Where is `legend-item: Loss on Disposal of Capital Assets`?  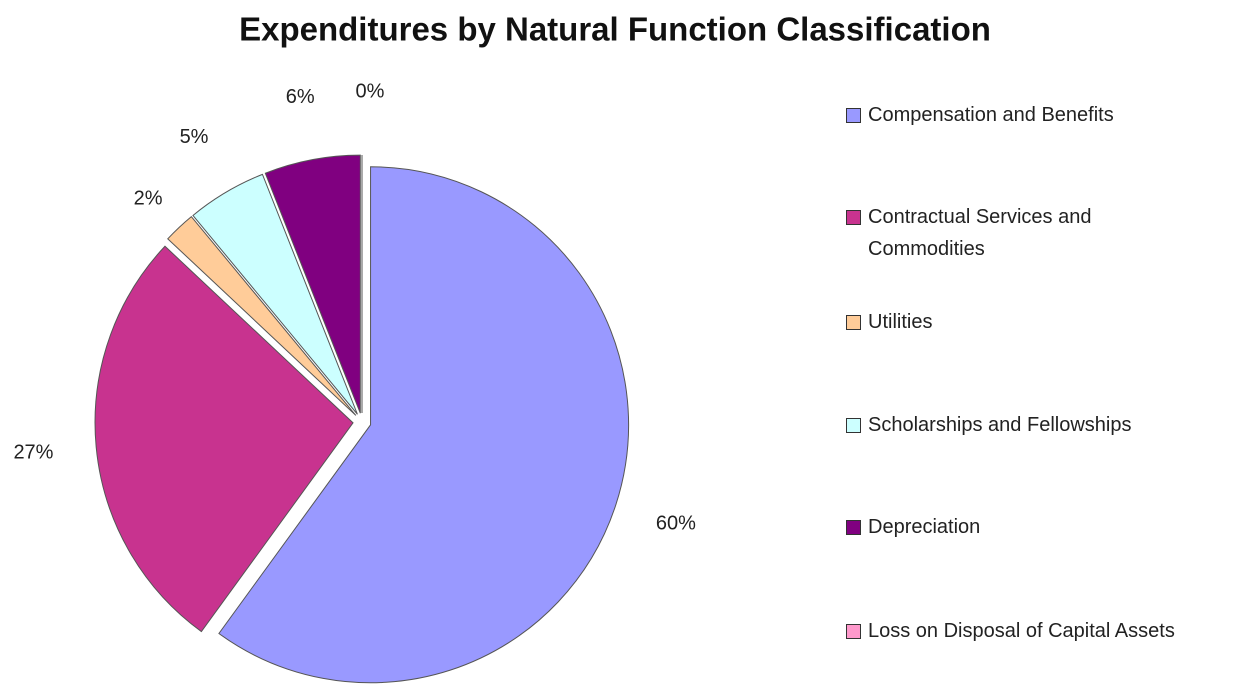 legend-item: Loss on Disposal of Capital Assets is located at coordinates (1010, 631).